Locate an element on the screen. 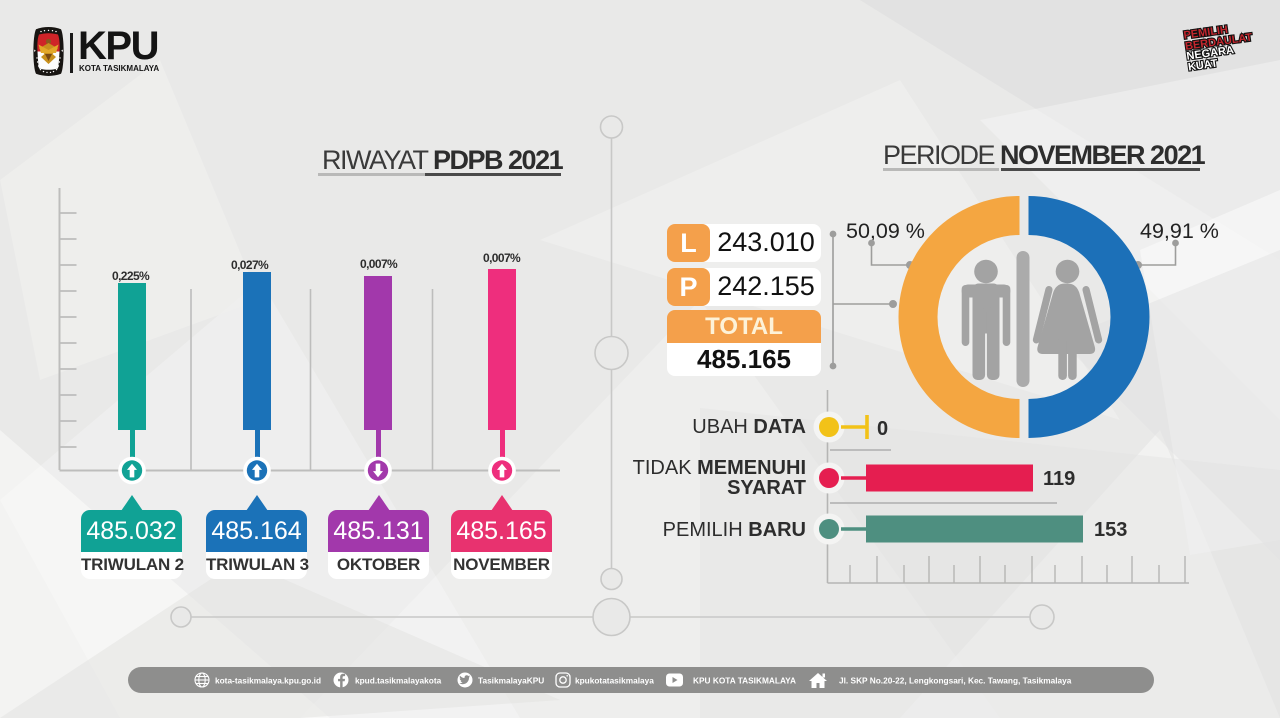 This screenshot has width=1280, height=718. svg-text: TasikmalayaKPU is located at coordinates (511, 681).